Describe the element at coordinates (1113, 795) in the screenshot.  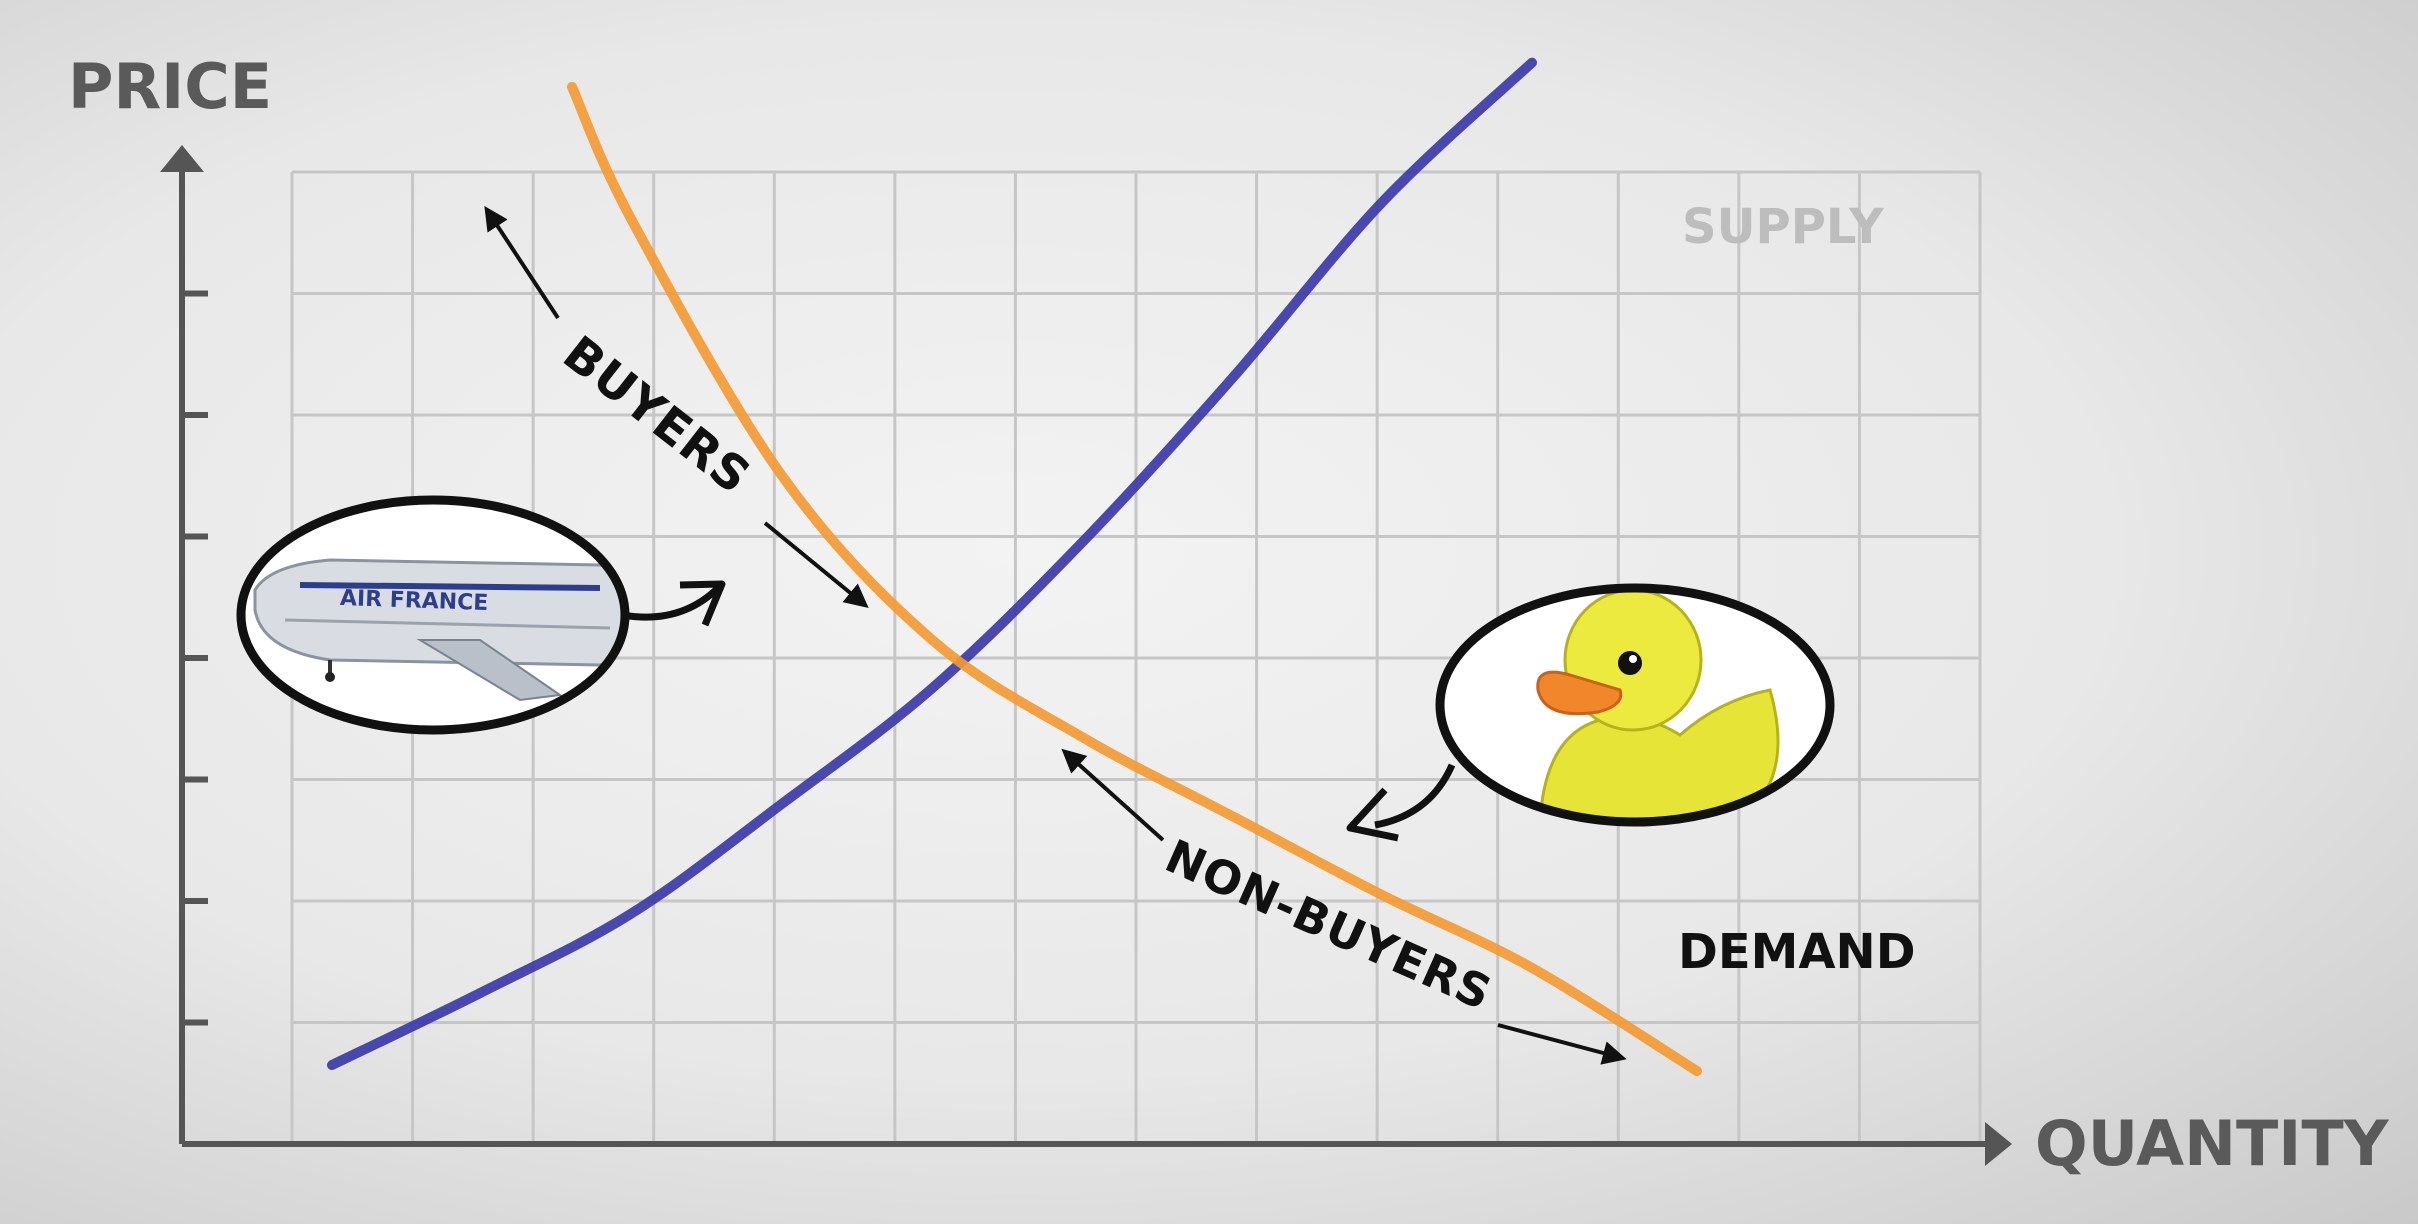
I see `non-buyers-arrow-up` at that location.